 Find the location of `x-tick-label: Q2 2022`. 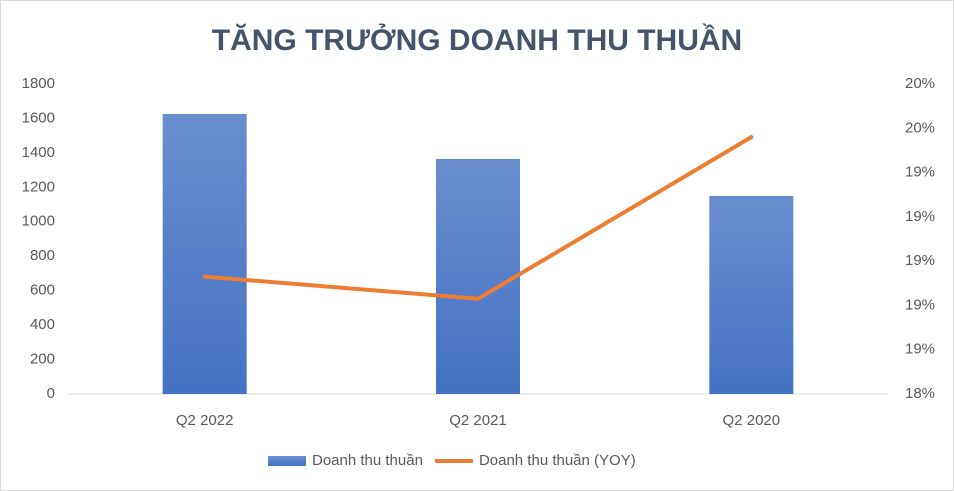

x-tick-label: Q2 2022 is located at coordinates (205, 420).